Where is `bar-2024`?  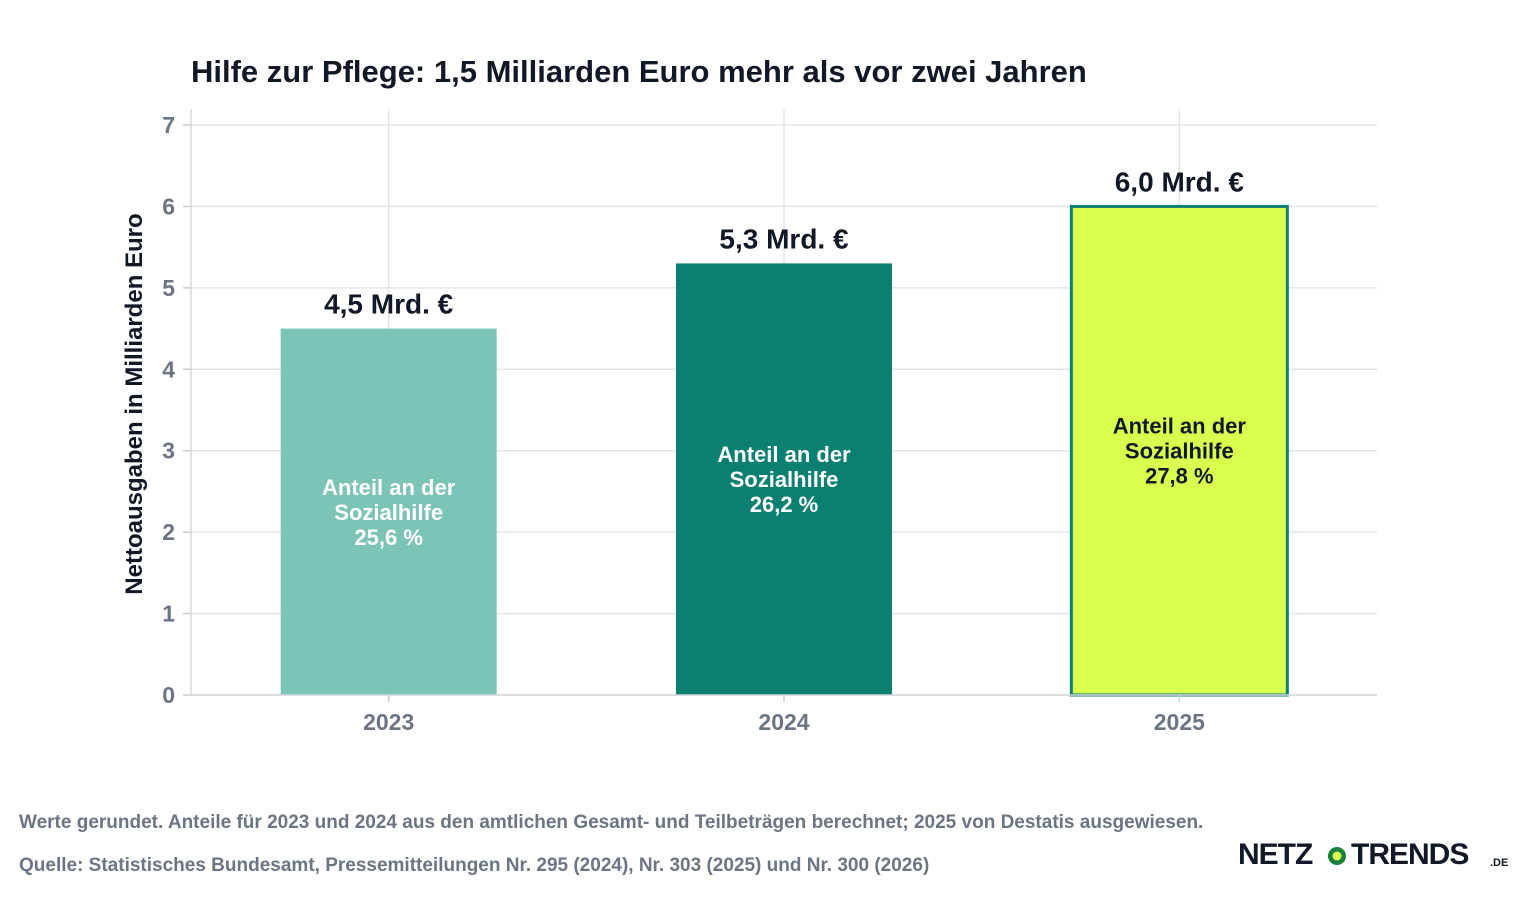
bar-2024 is located at coordinates (784, 479).